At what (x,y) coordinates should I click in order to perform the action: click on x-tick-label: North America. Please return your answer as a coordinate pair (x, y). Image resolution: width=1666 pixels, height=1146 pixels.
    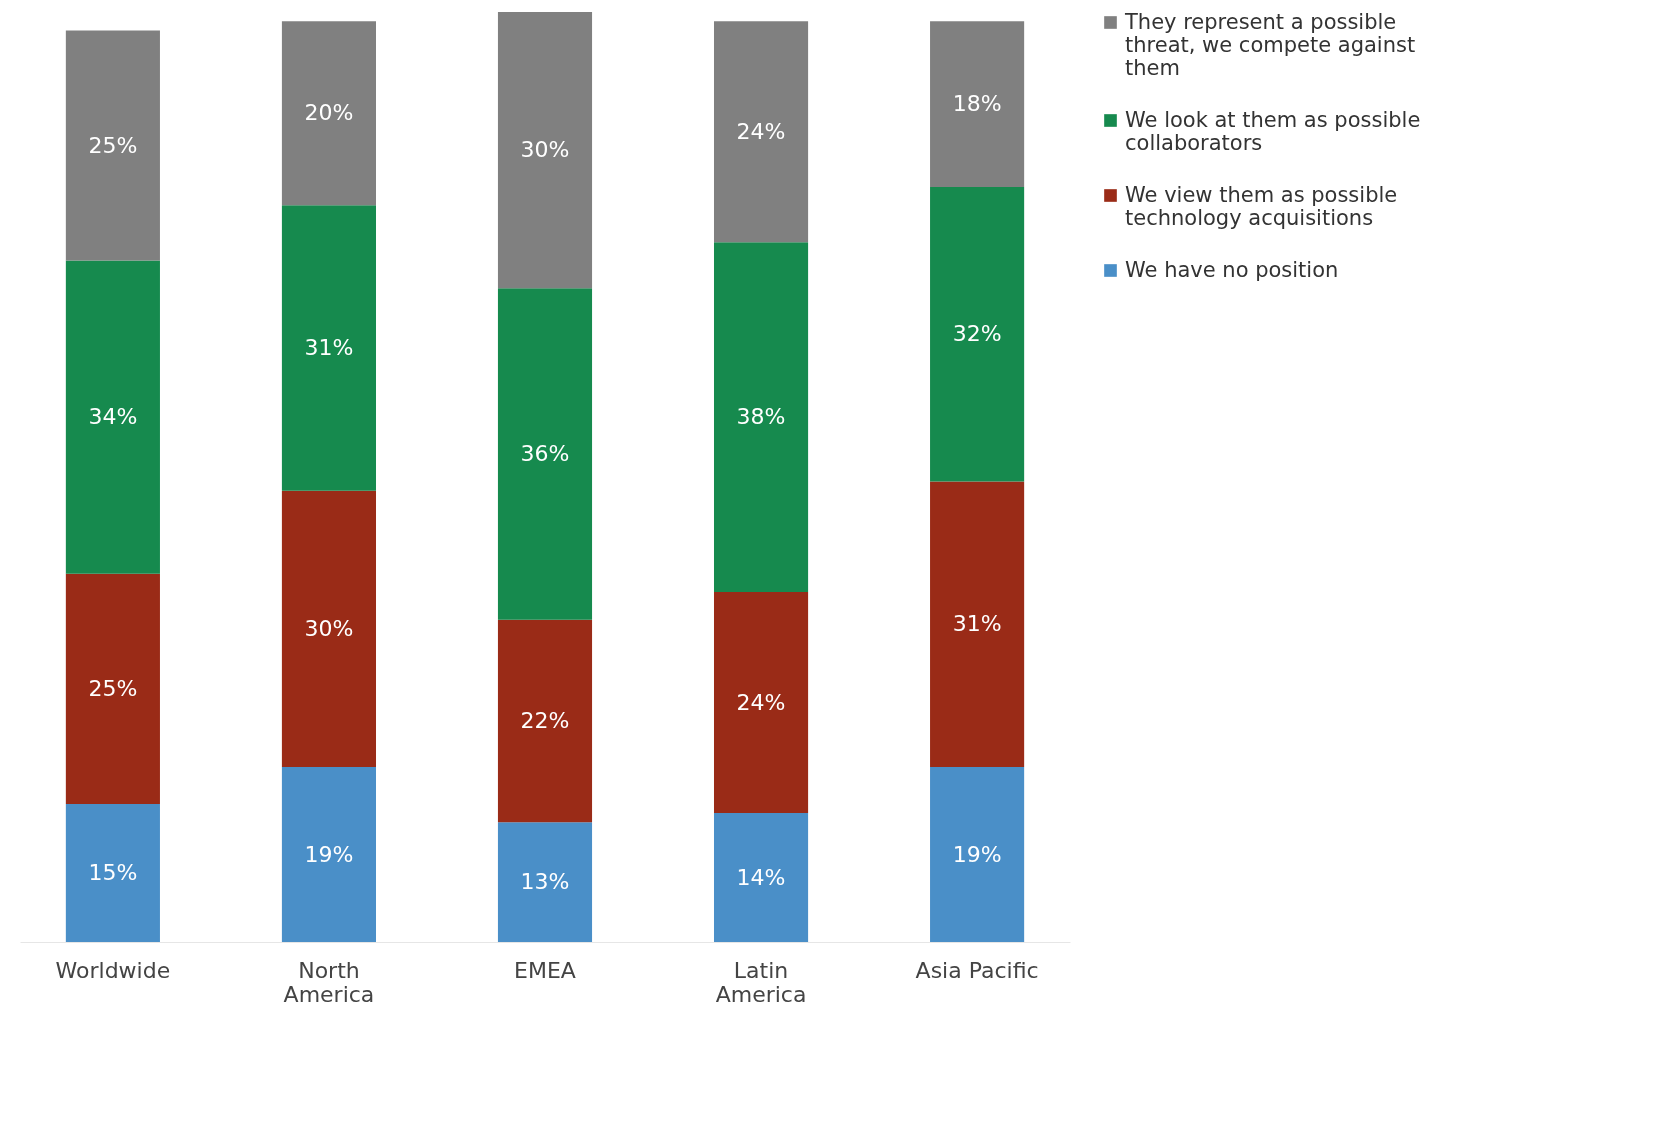
    Looking at the image, I should click on (329, 982).